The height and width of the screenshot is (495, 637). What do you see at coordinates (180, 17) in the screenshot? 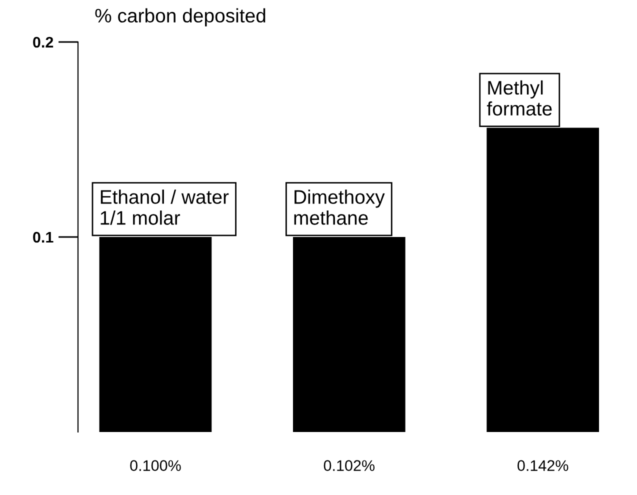
I see `y-axis-title: % carbon deposited` at bounding box center [180, 17].